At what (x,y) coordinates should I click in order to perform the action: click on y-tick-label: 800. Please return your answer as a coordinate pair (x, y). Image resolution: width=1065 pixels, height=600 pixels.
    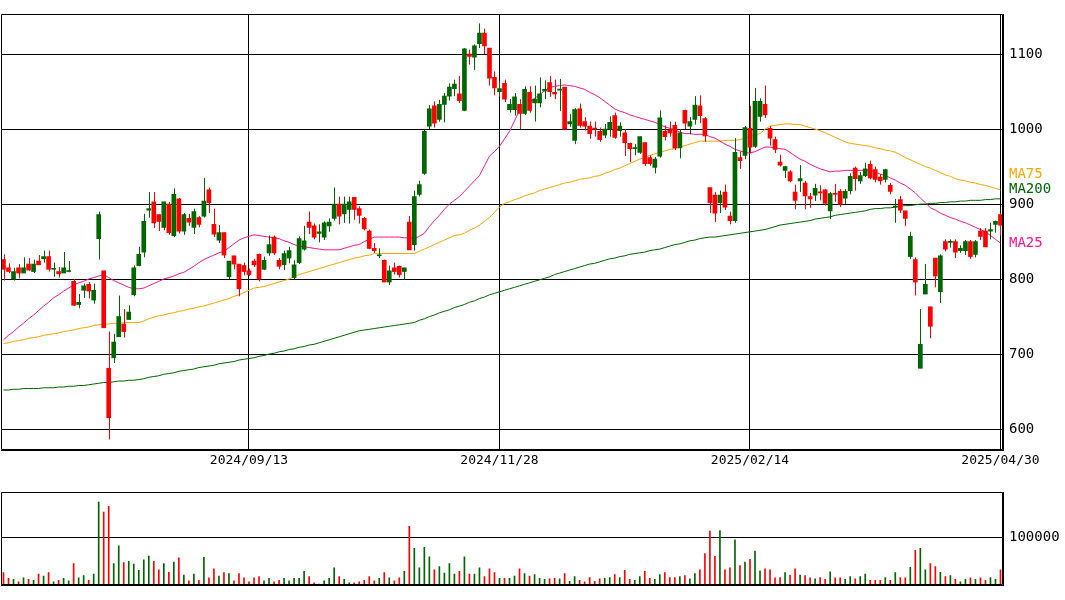
    Looking at the image, I should click on (1022, 277).